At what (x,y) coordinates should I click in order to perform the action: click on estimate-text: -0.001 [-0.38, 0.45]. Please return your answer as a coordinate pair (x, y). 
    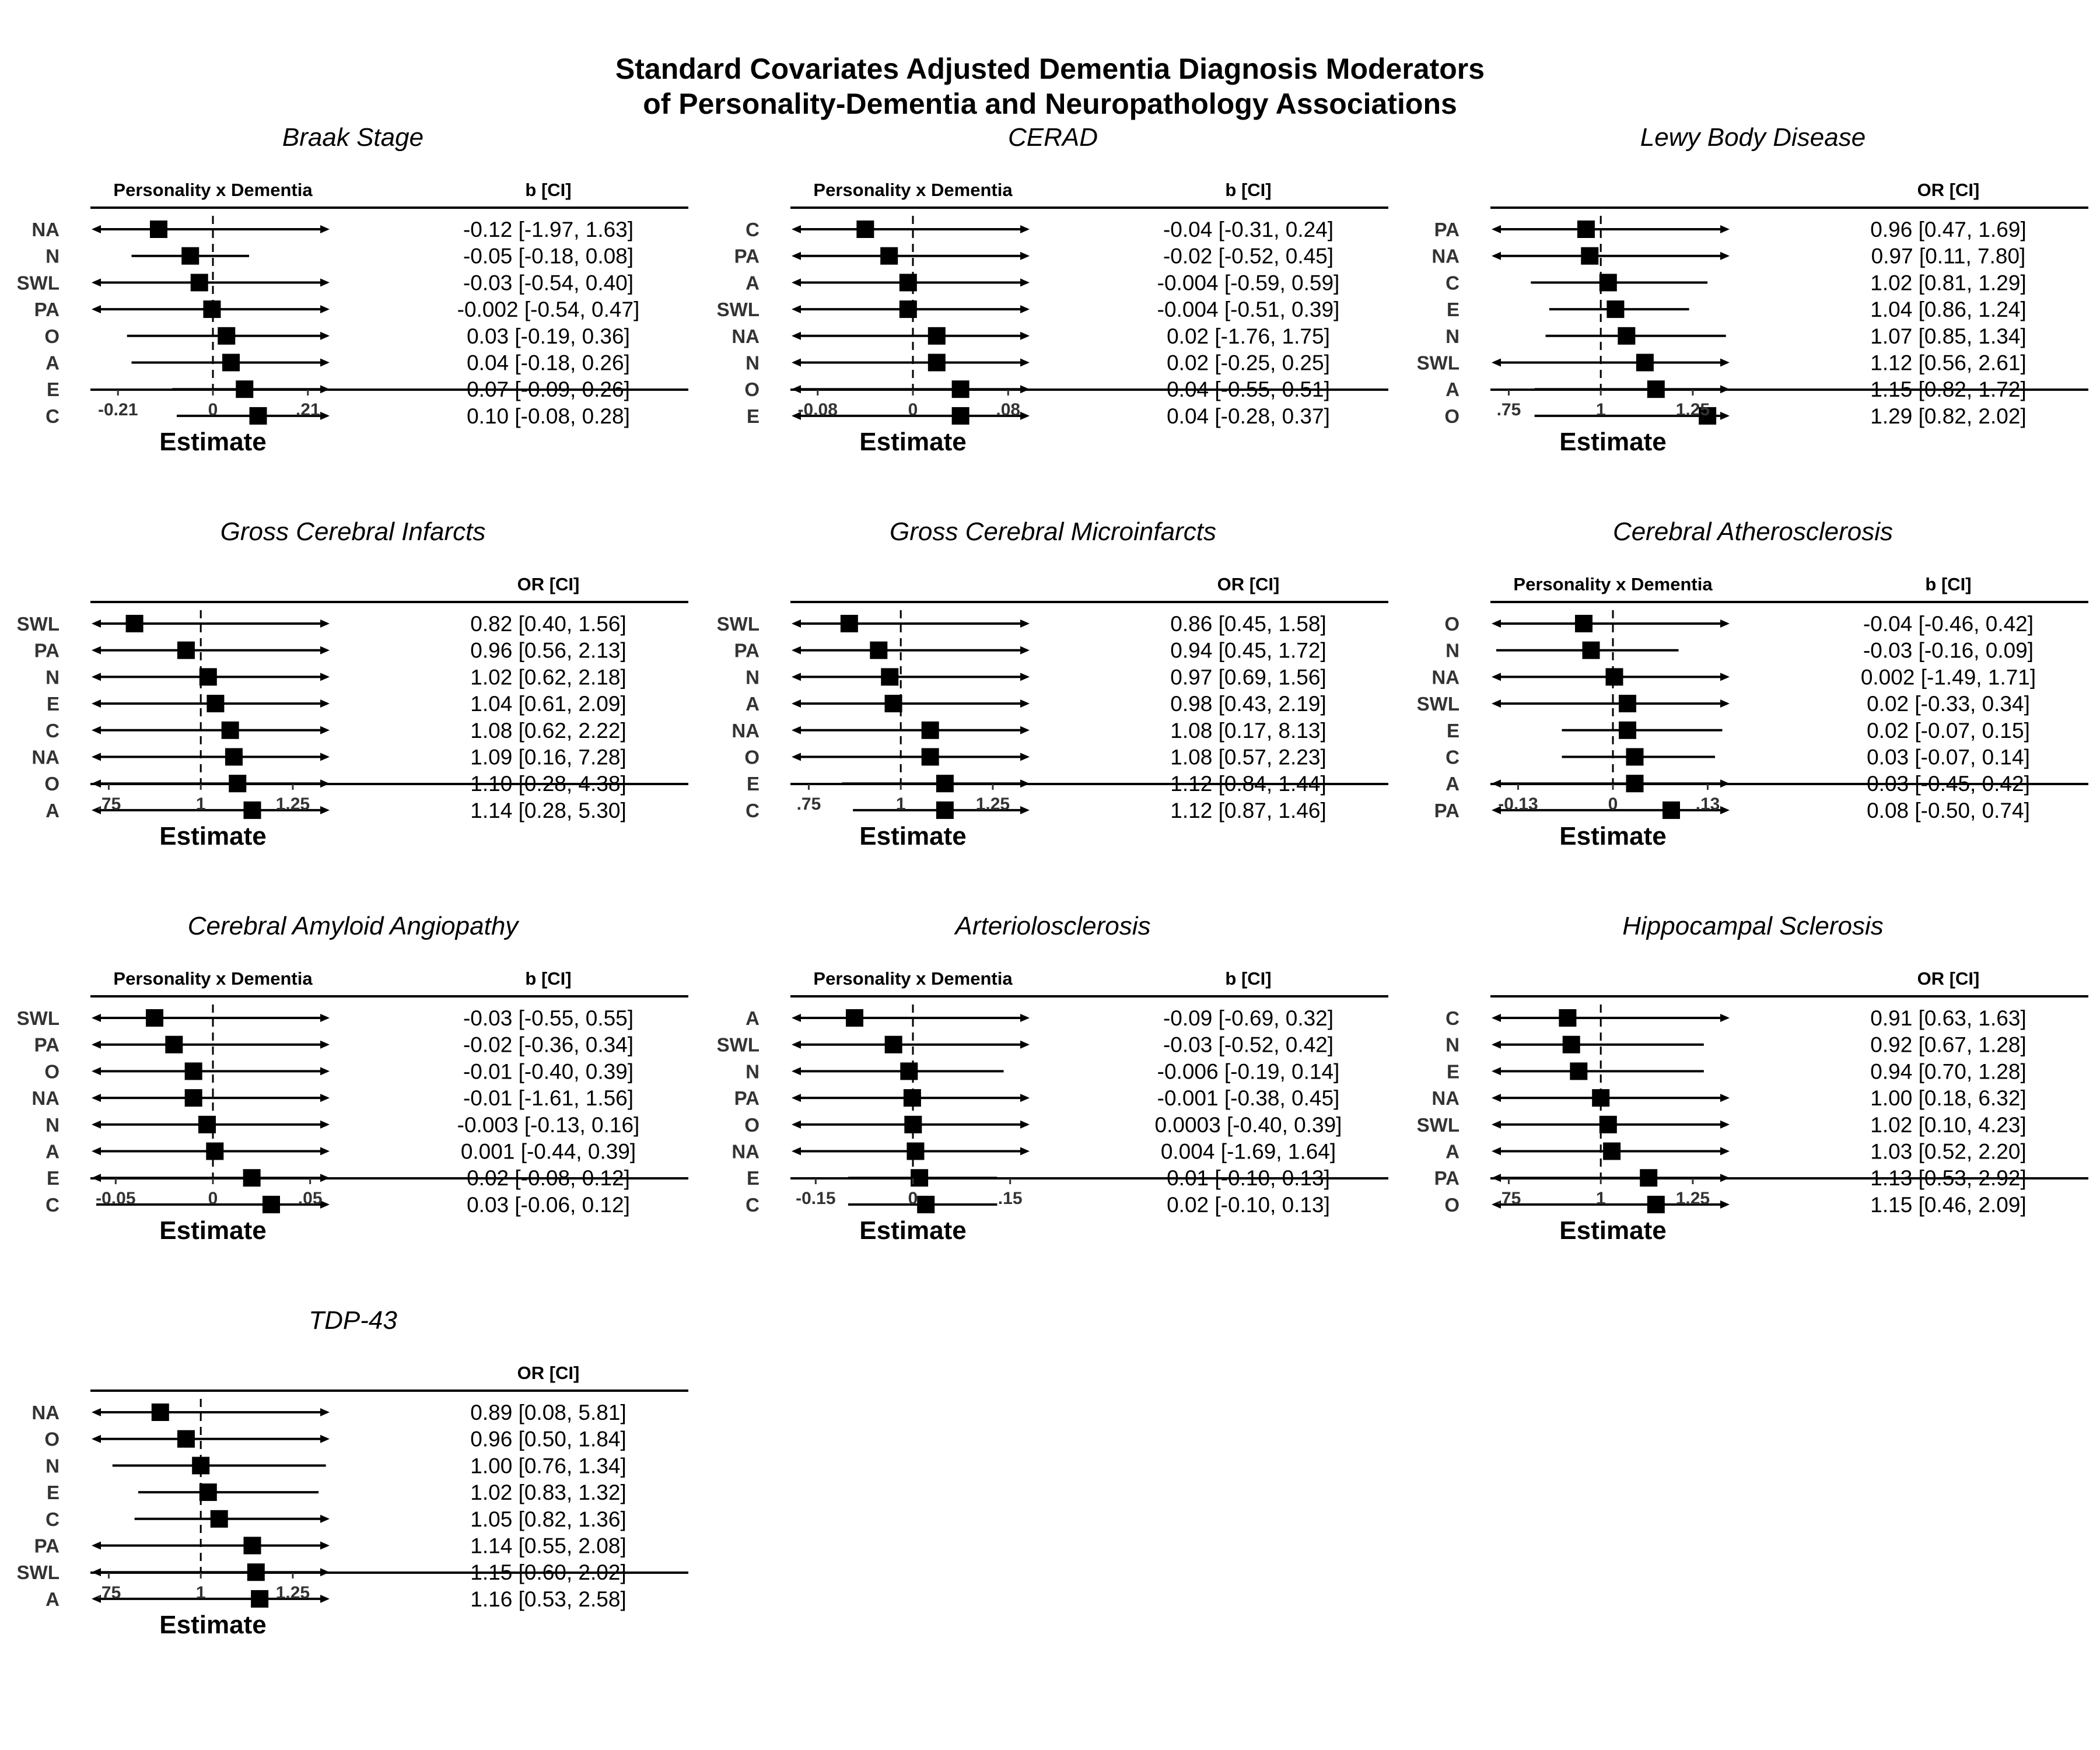
    Looking at the image, I should click on (1248, 1098).